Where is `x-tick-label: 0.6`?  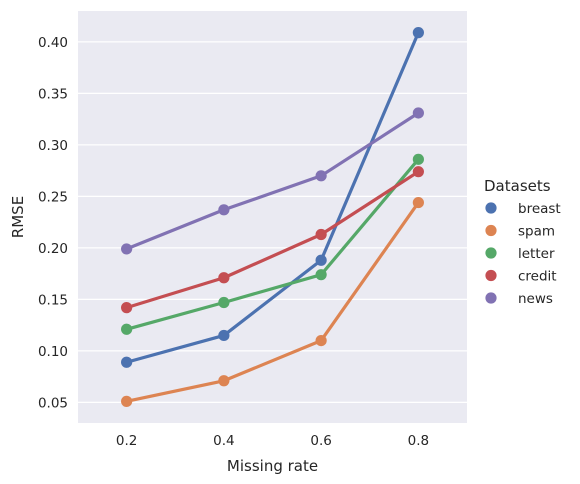 x-tick-label: 0.6 is located at coordinates (320, 441).